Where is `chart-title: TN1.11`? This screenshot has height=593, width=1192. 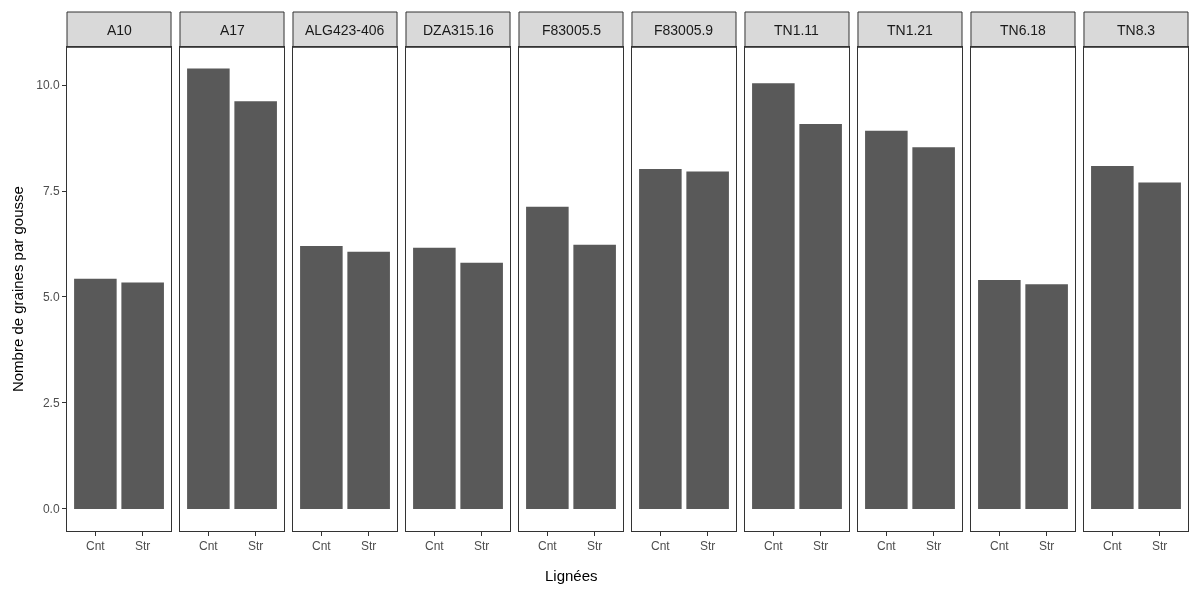
chart-title: TN1.11 is located at coordinates (797, 30).